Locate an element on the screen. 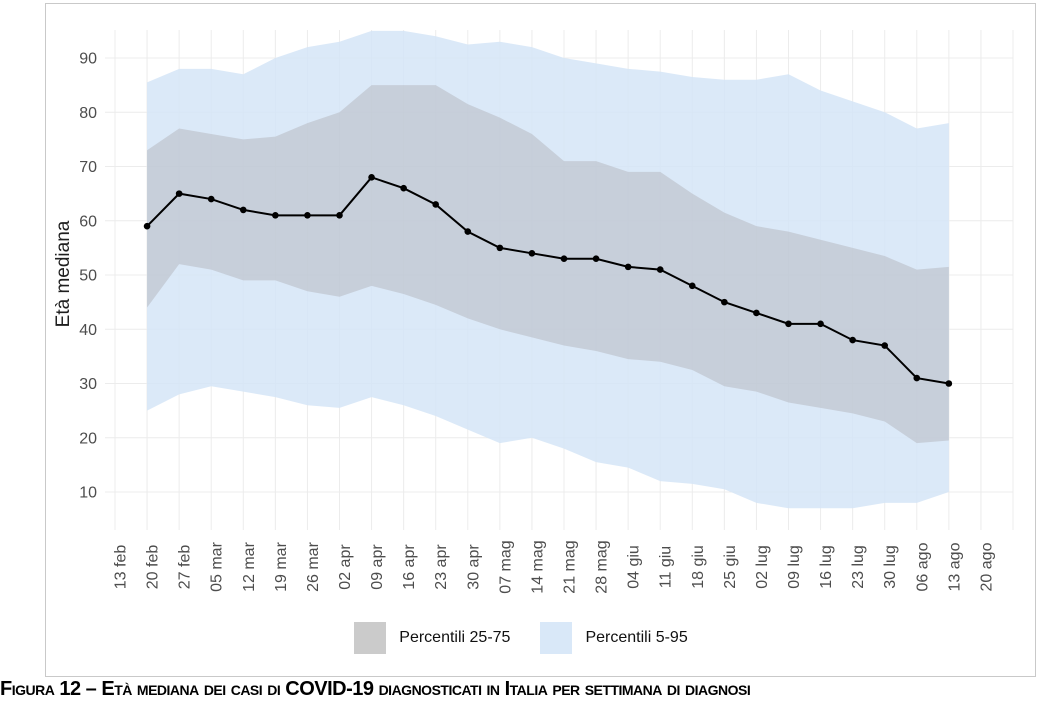  svg-text: 02 lug is located at coordinates (762, 567).